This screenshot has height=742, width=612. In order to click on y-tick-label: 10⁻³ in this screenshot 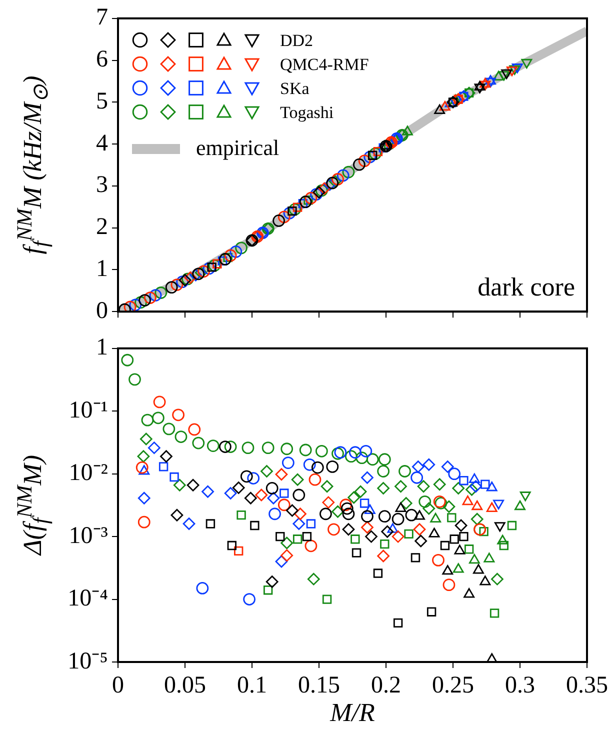, I will do `click(88, 535)`.